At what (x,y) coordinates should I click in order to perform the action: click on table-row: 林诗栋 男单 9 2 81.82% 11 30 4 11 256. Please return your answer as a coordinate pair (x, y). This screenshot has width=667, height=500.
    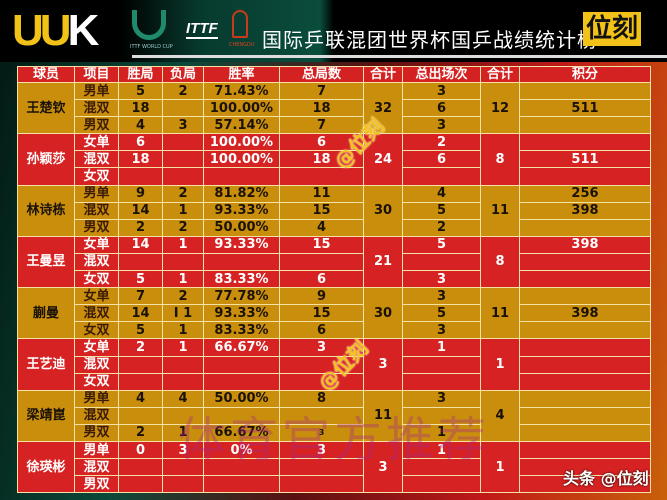
    Looking at the image, I should click on (334, 210).